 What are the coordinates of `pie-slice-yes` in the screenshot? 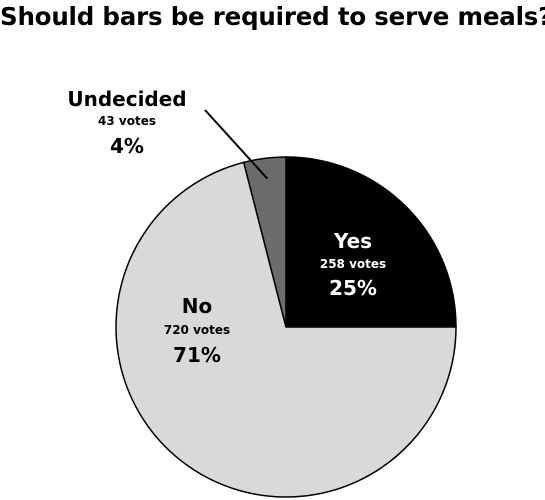 It's located at (371, 242).